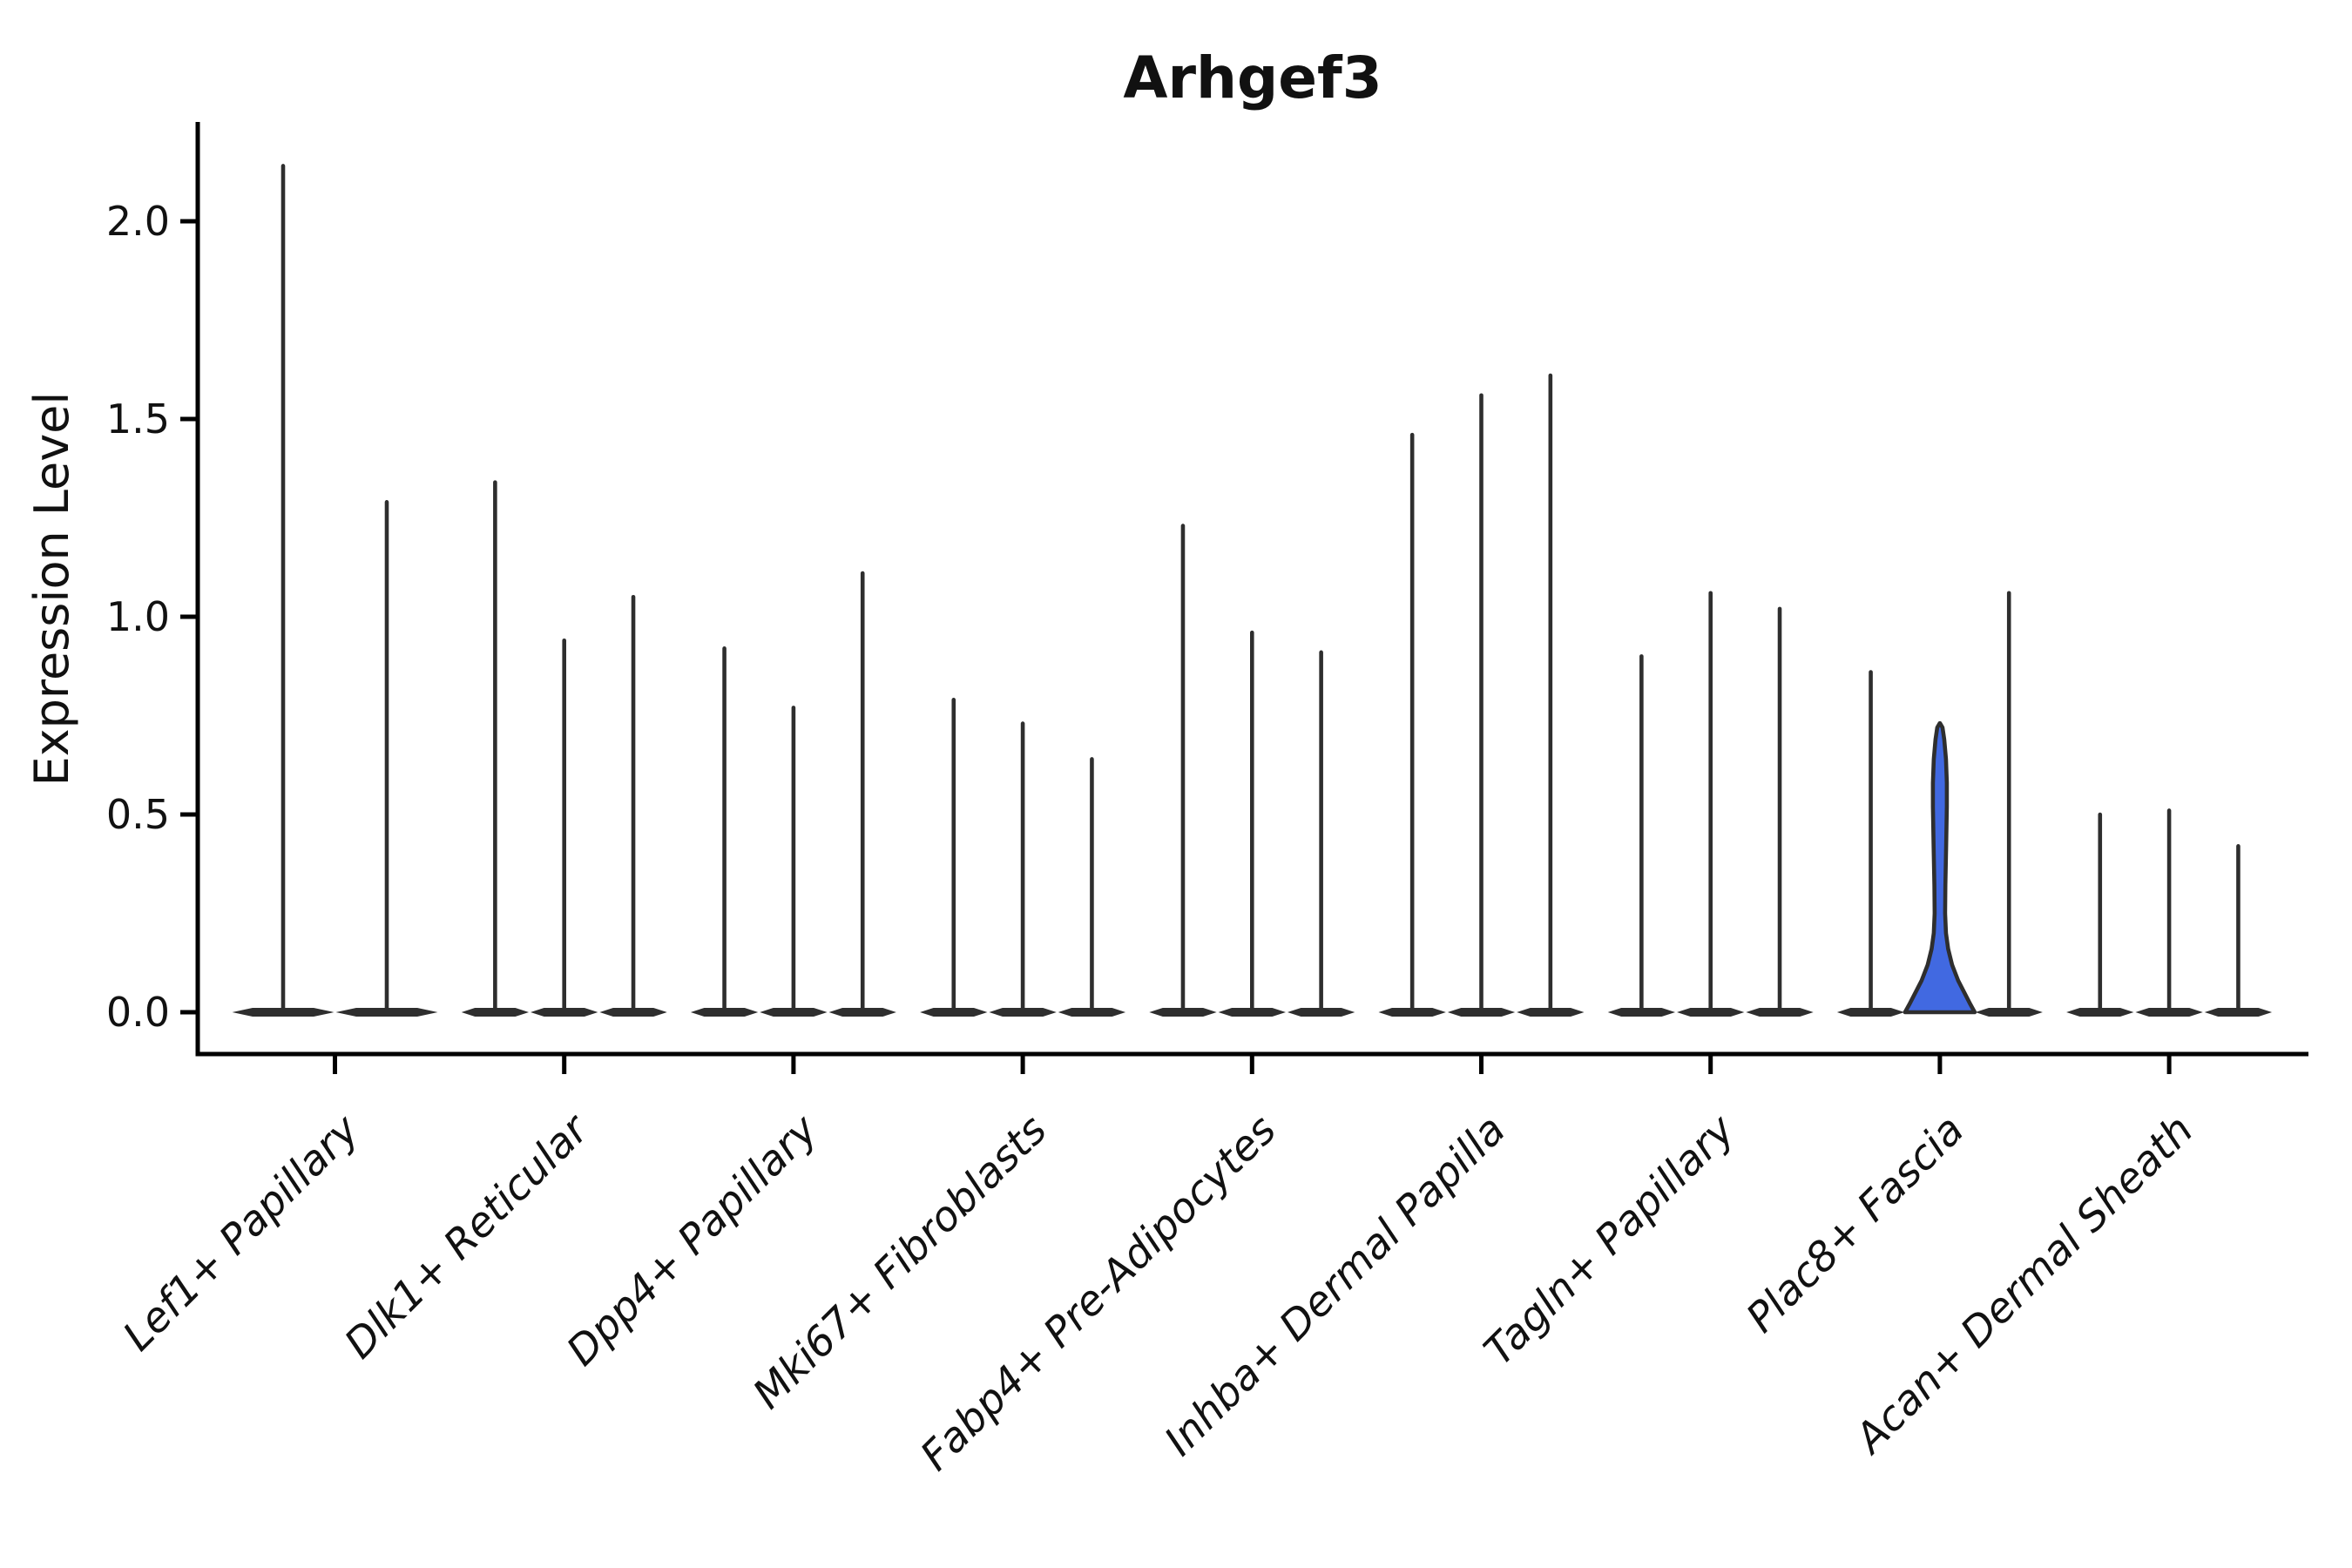  Describe the element at coordinates (138, 419) in the screenshot. I see `y-tick-label: 1.5` at that location.